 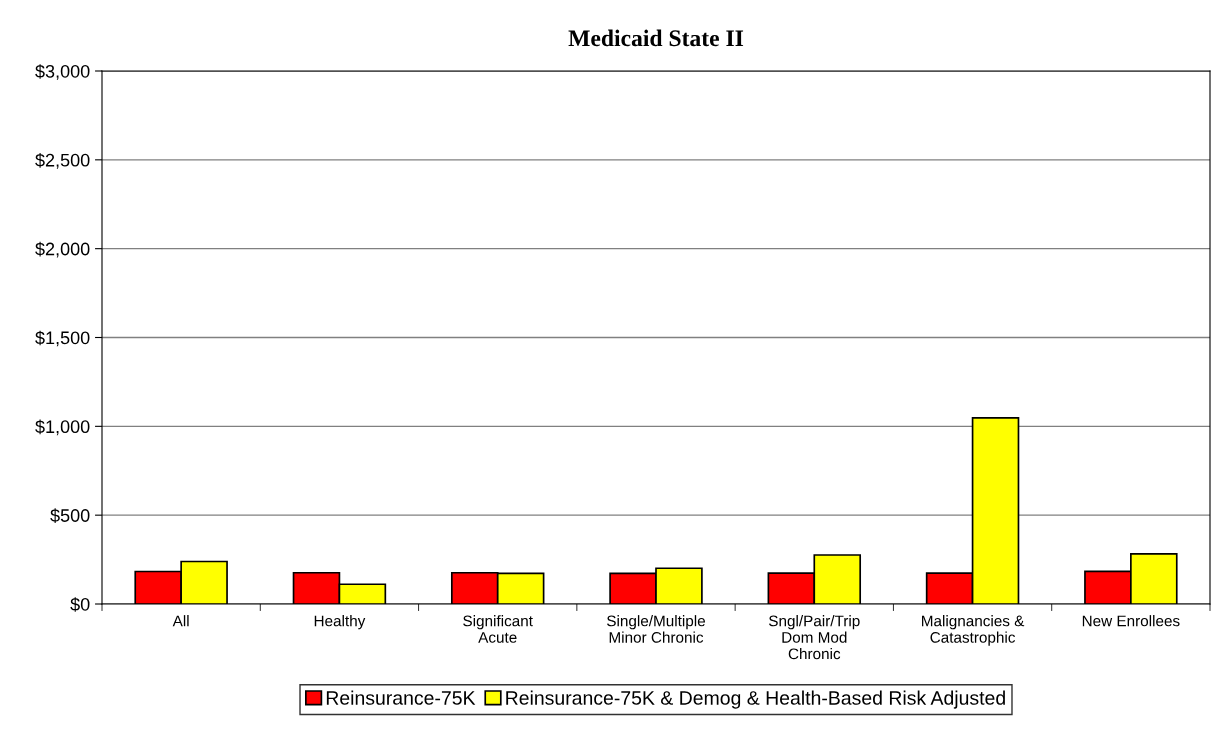 I want to click on y-tick-label: $0, so click(x=80, y=604).